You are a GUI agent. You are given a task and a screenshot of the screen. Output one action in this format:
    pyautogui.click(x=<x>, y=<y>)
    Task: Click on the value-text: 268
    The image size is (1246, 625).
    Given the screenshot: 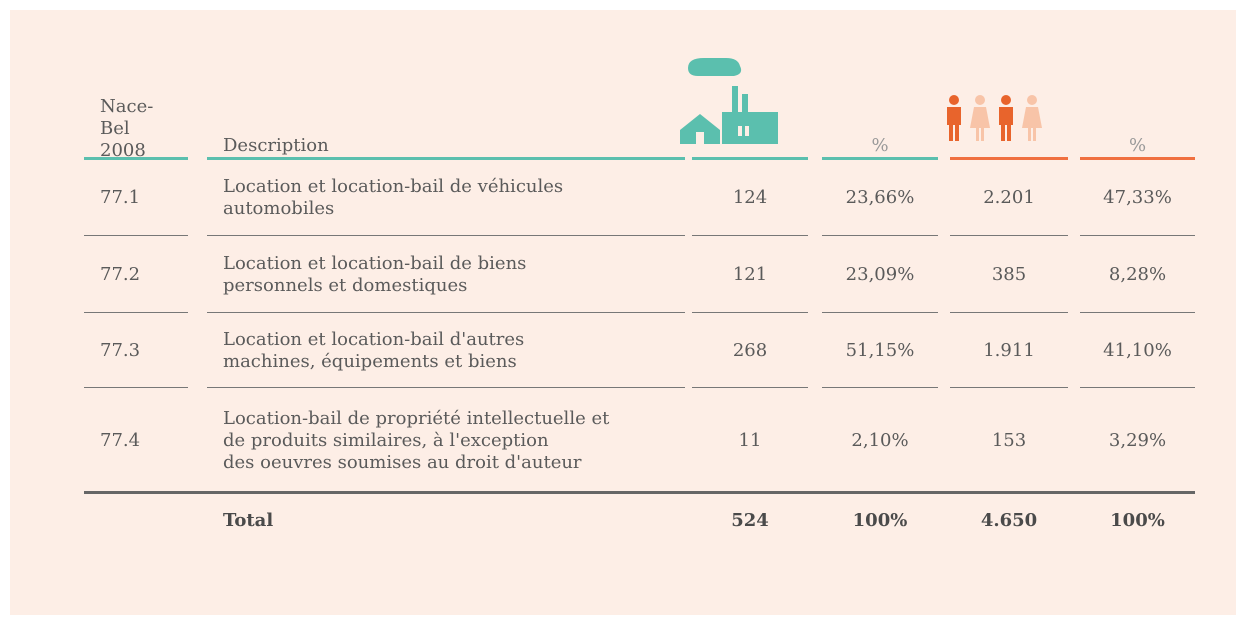 What is the action you would take?
    pyautogui.click(x=750, y=350)
    